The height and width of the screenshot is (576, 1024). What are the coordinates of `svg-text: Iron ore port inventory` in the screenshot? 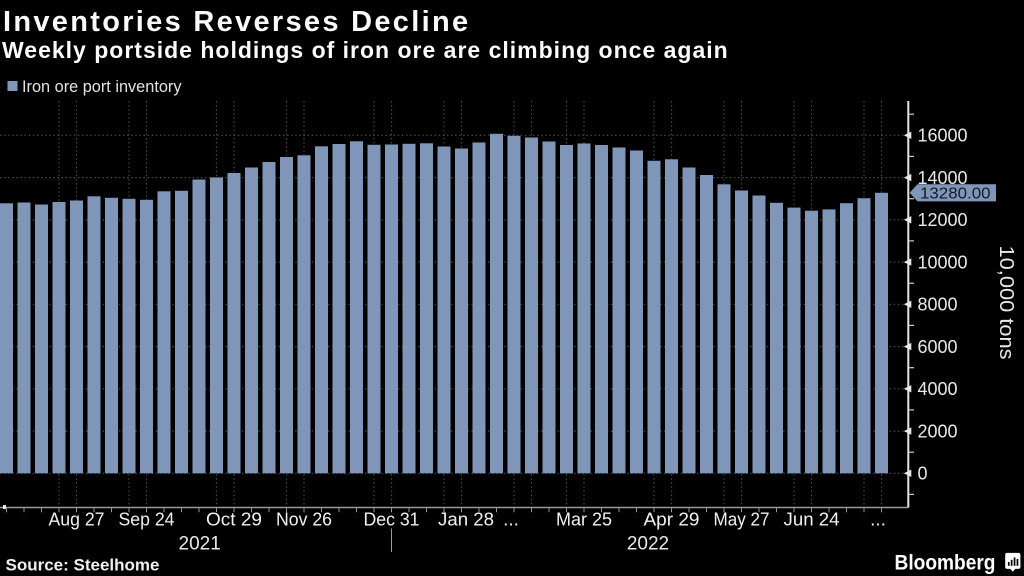 It's located at (102, 86).